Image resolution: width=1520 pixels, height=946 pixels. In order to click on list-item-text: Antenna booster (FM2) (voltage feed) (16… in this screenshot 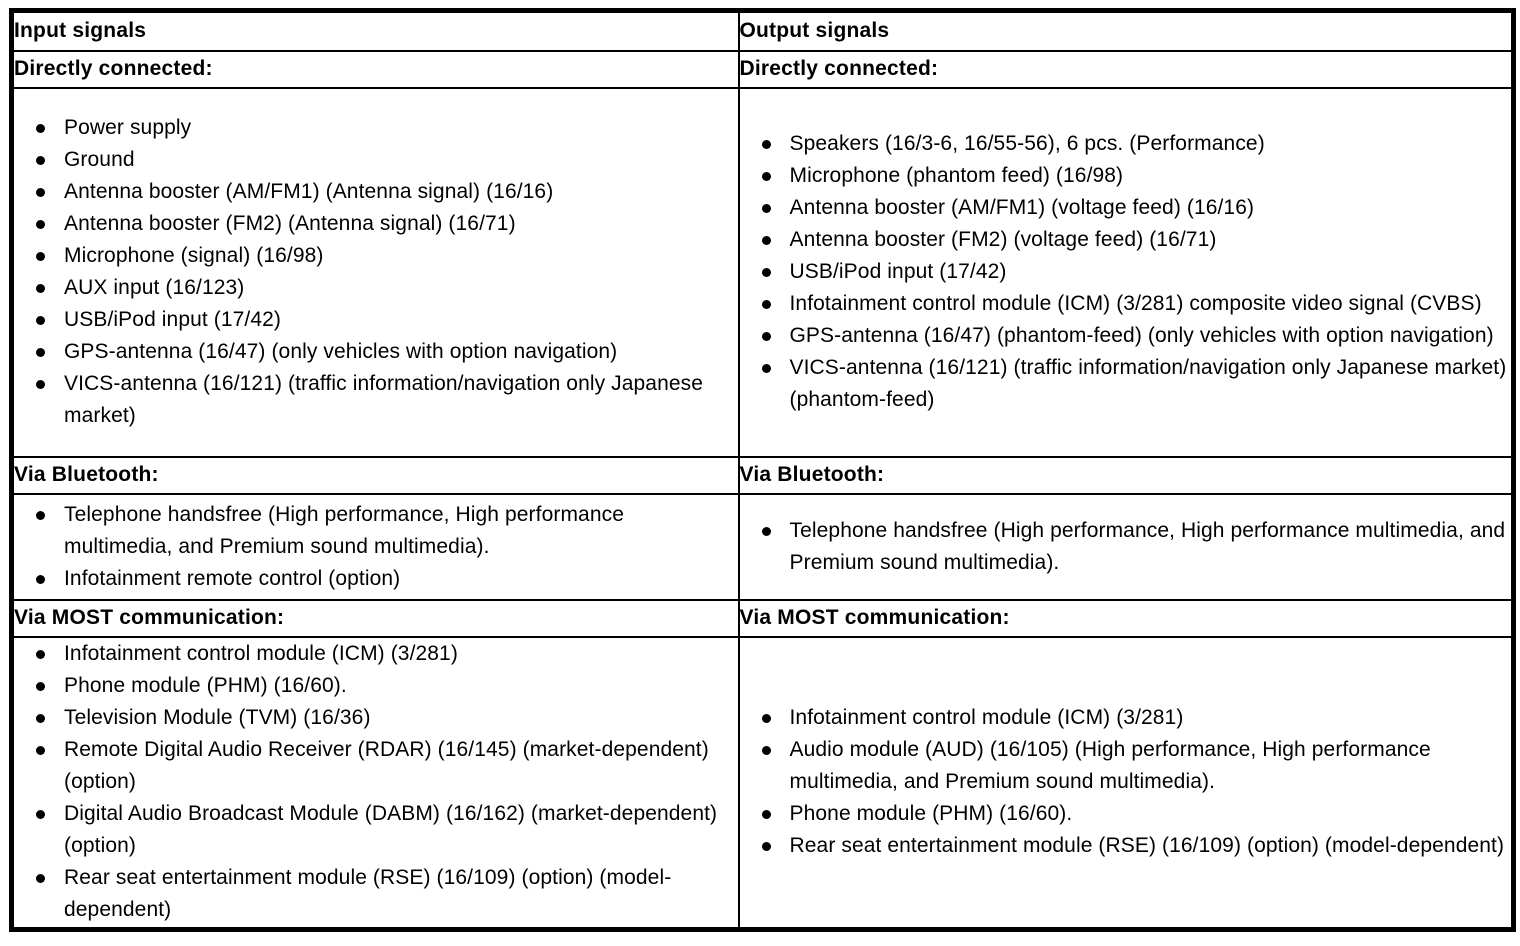, I will do `click(1003, 239)`.